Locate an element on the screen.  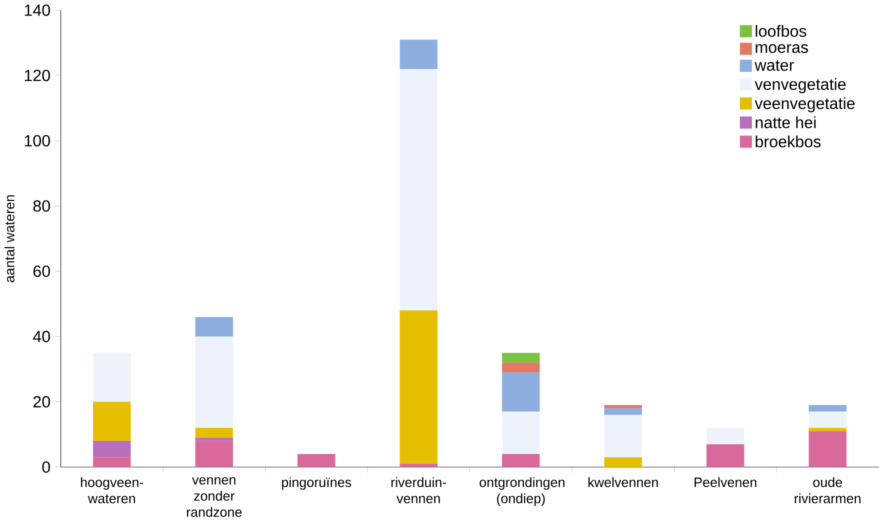
y-axis-title: aantal wateren is located at coordinates (9, 238).